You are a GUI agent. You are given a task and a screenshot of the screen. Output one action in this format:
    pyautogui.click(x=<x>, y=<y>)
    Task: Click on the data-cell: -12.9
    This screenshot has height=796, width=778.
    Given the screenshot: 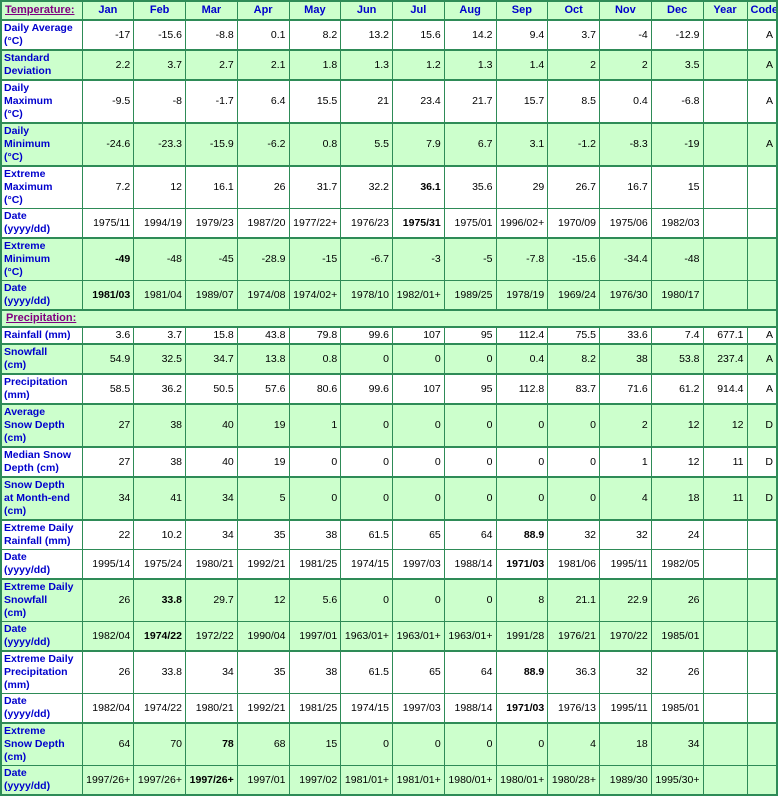 What is the action you would take?
    pyautogui.click(x=677, y=35)
    